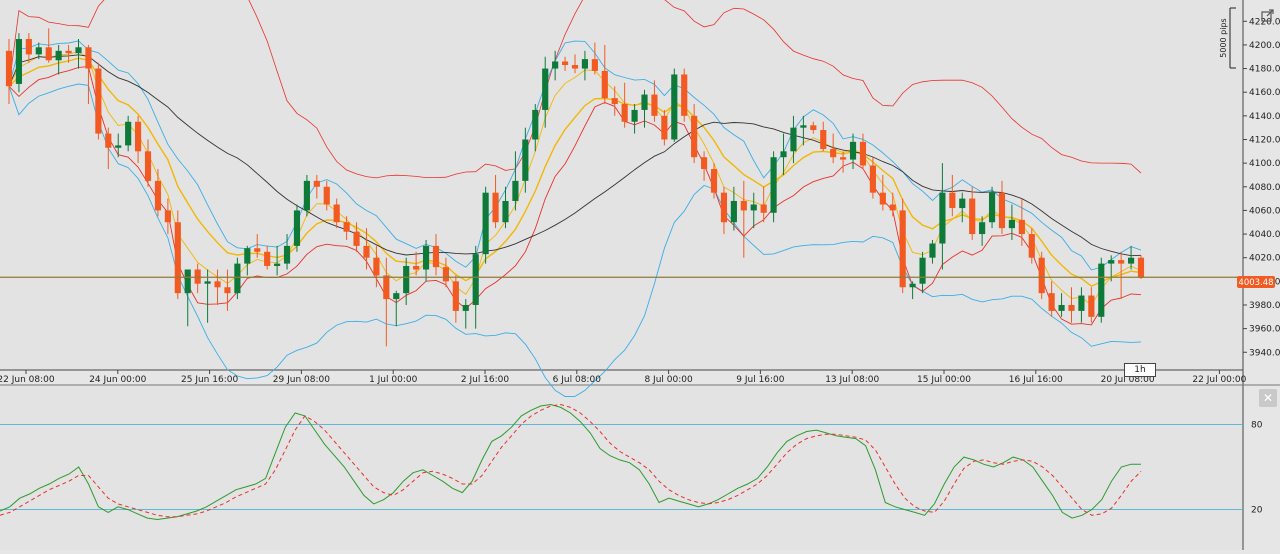 The width and height of the screenshot is (1280, 554). What do you see at coordinates (1257, 467) in the screenshot?
I see `oscillator-axis-ticks: 80 20` at bounding box center [1257, 467].